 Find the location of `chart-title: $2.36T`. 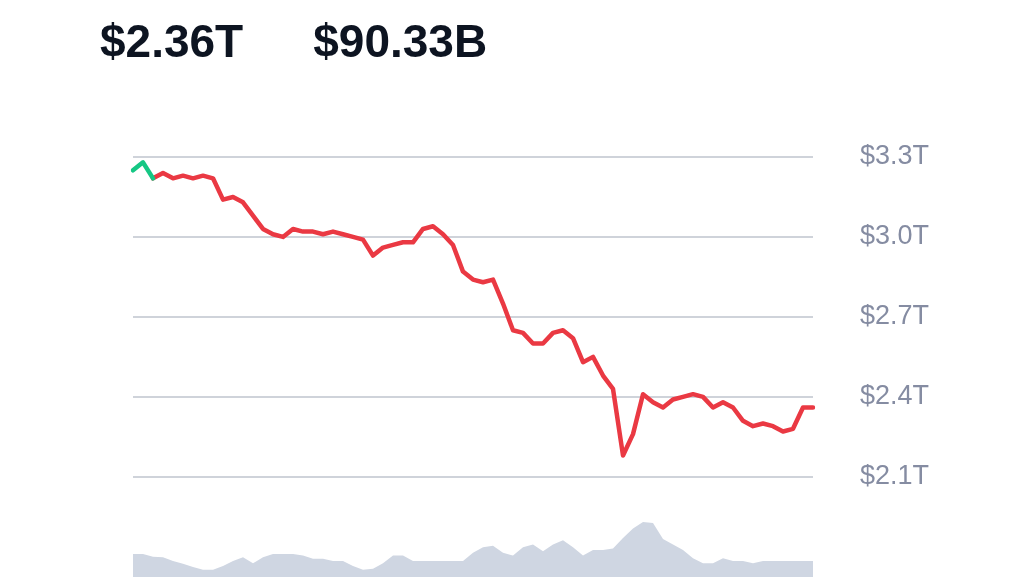

chart-title: $2.36T is located at coordinates (172, 41).